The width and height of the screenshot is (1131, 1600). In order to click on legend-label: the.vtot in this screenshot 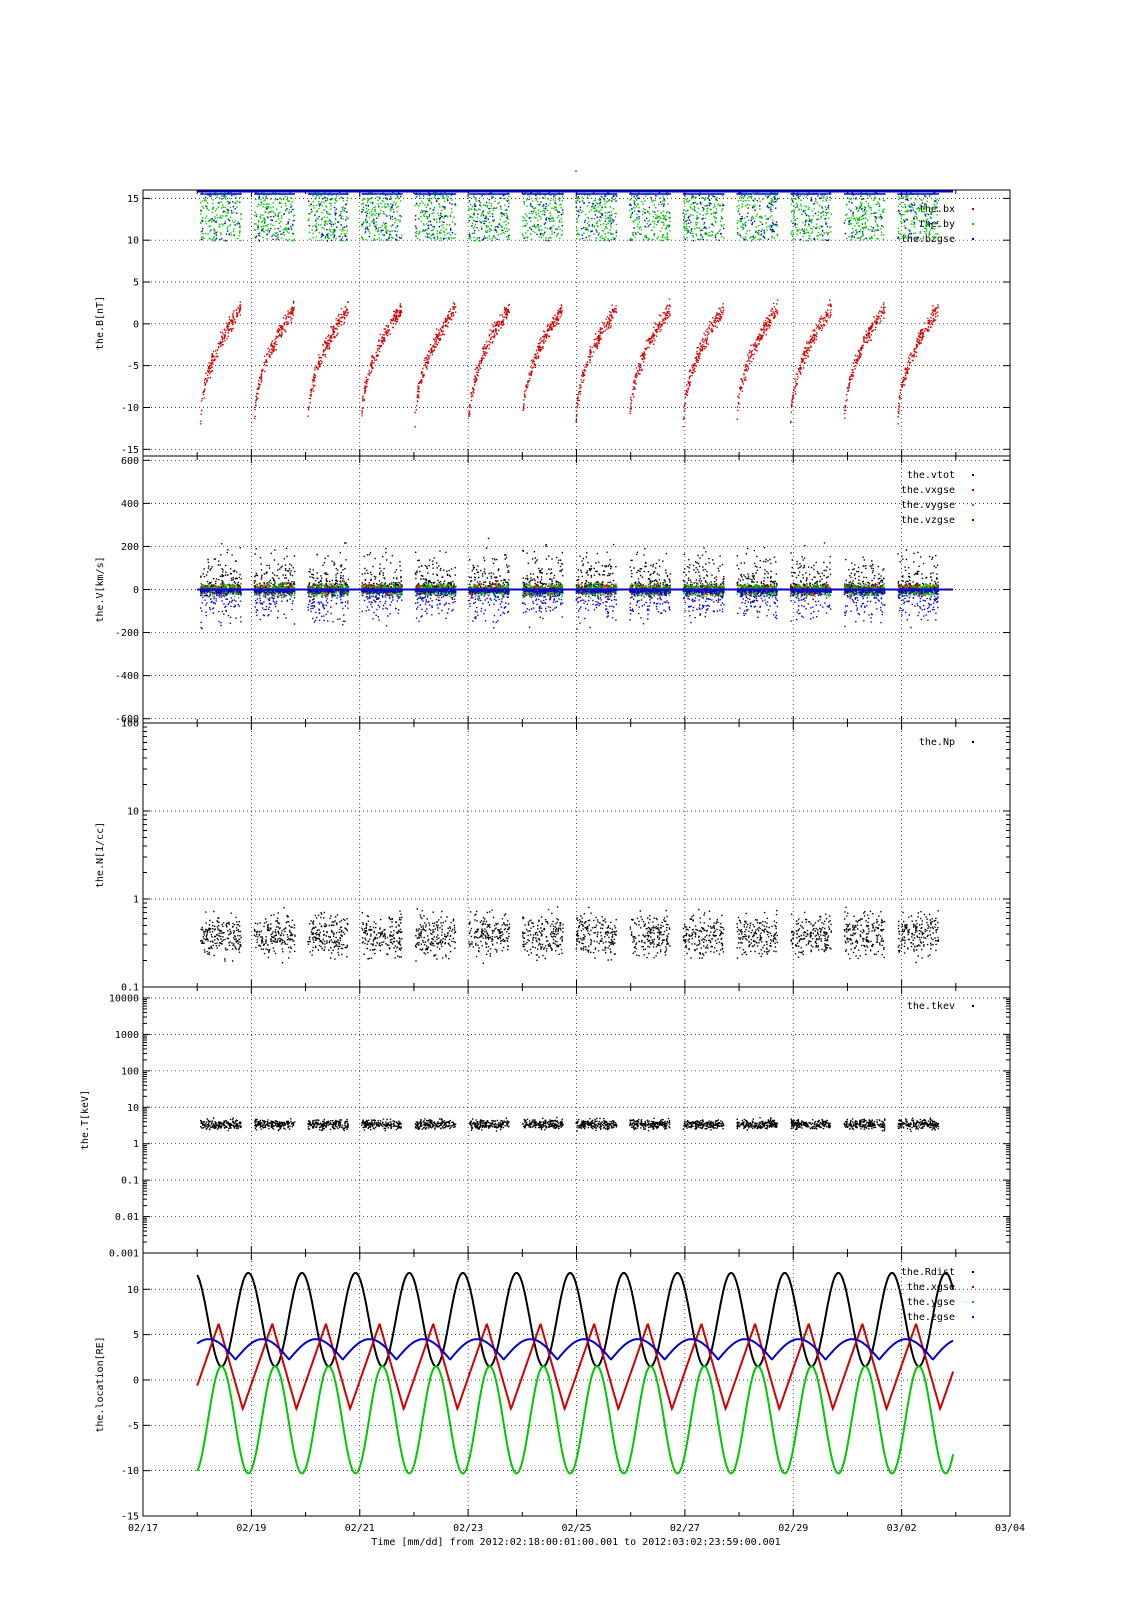, I will do `click(931, 475)`.